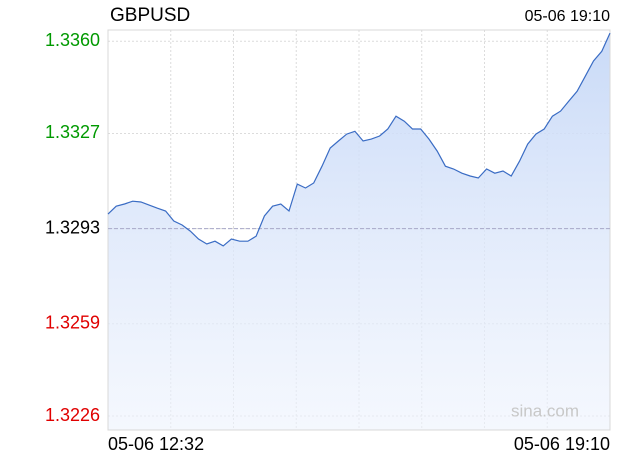  Describe the element at coordinates (150, 15) in the screenshot. I see `chart-title: GBPUSD` at that location.